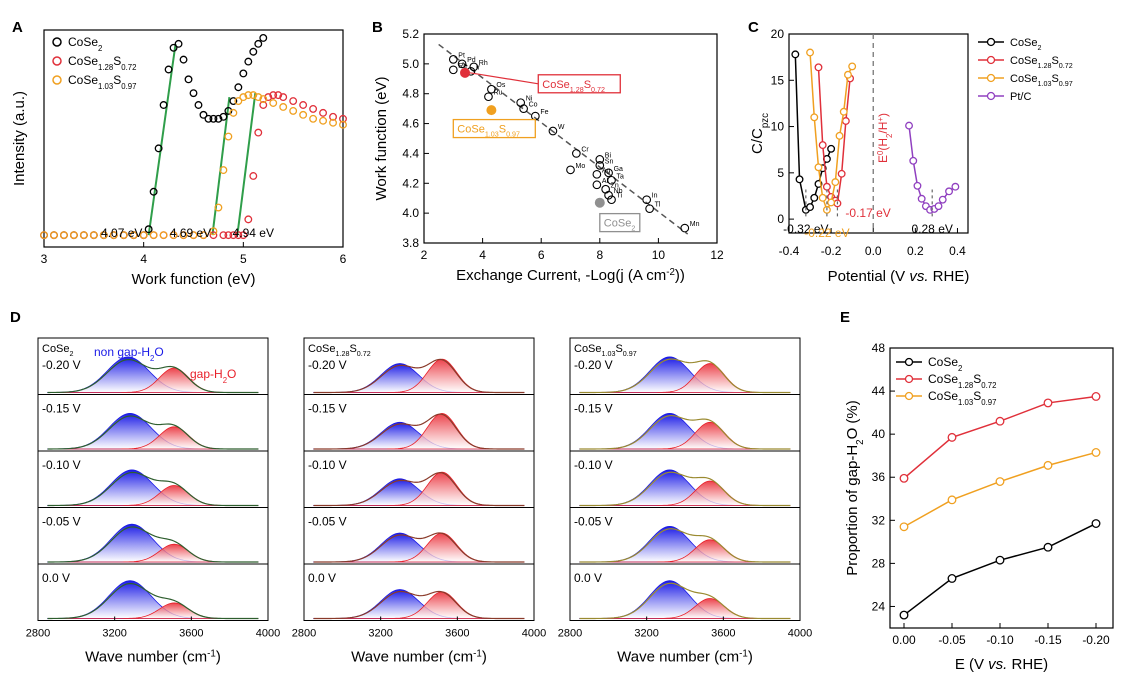 The height and width of the screenshot is (688, 1124). I want to click on panel-b-xtick-label: 4, so click(482, 255).